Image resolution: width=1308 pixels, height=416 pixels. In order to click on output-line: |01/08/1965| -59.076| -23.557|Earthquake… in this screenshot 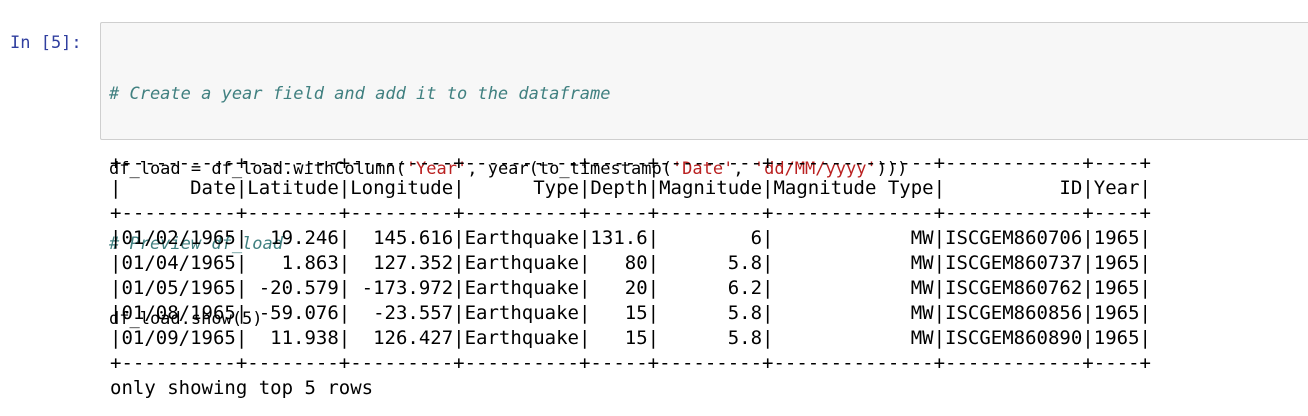, I will do `click(630, 313)`.